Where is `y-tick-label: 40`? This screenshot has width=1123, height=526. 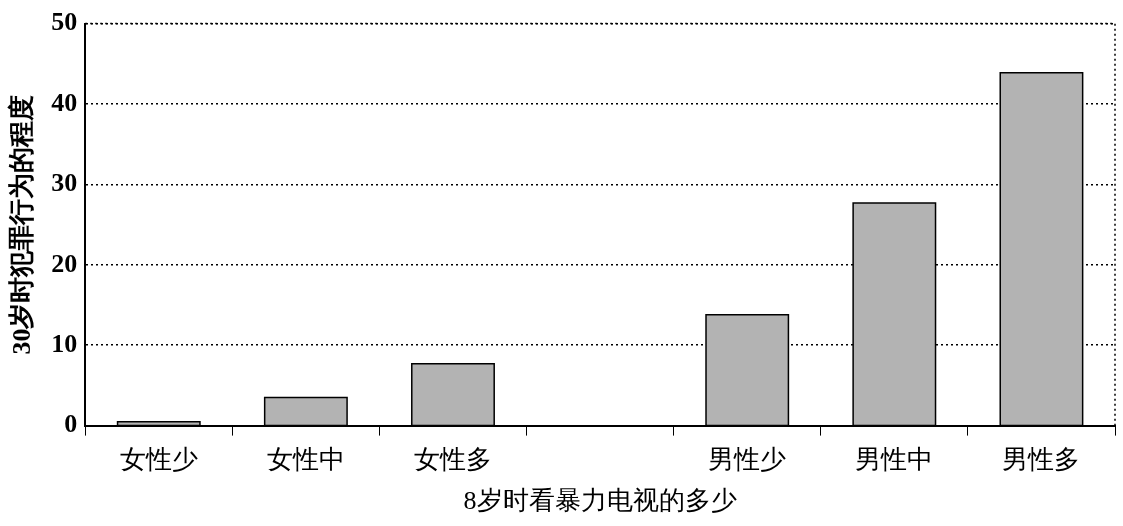
y-tick-label: 40 is located at coordinates (64, 102).